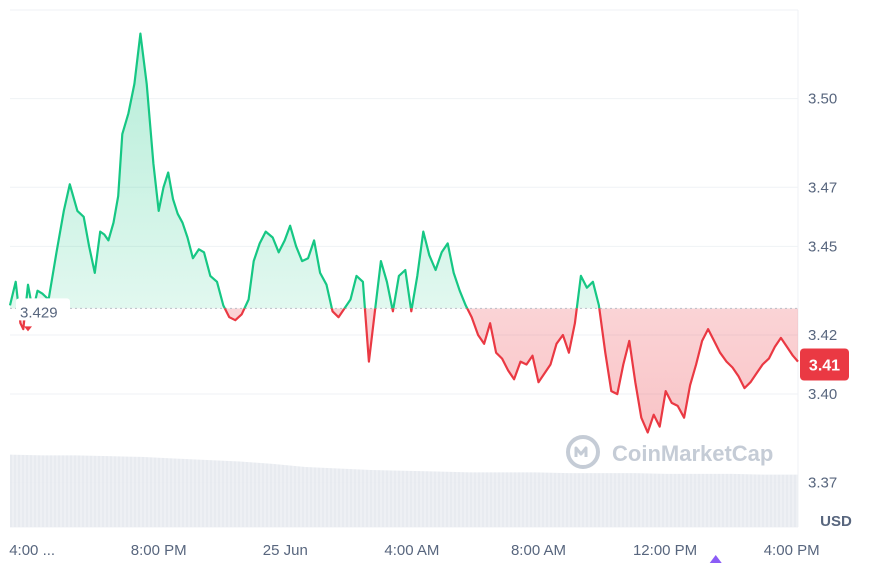 Image resolution: width=882 pixels, height=563 pixels. Describe the element at coordinates (28, 329) in the screenshot. I see `reference-marker-icon` at that location.